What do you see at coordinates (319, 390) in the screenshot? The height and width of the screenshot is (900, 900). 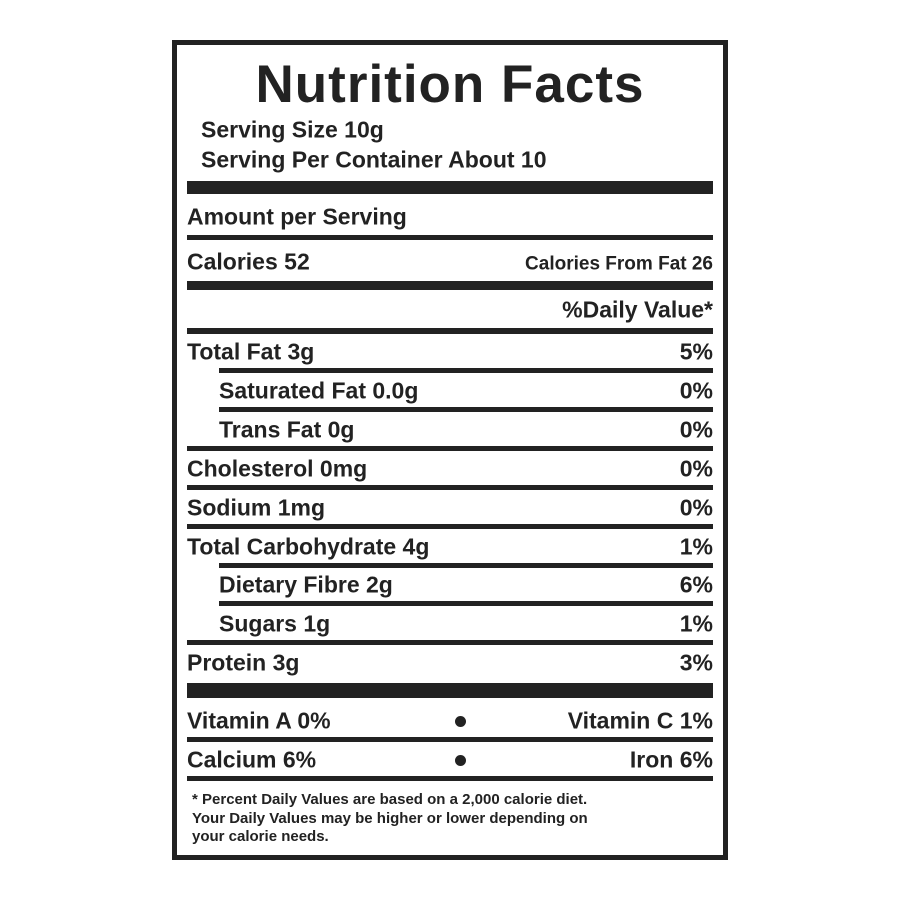 I see `nutrient-label: Saturated Fat 0.0g` at bounding box center [319, 390].